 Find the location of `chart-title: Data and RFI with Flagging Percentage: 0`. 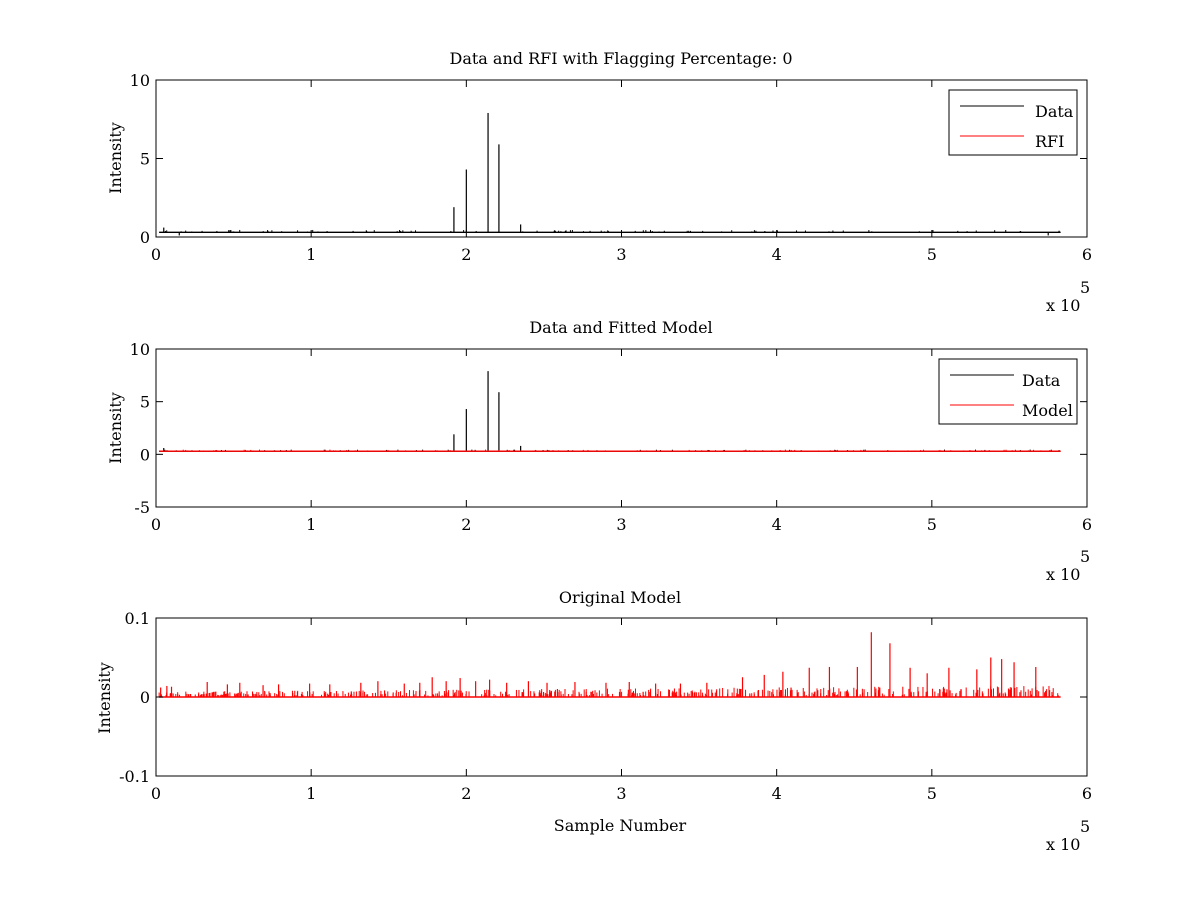

chart-title: Data and RFI with Flagging Percentage: 0 is located at coordinates (620, 58).